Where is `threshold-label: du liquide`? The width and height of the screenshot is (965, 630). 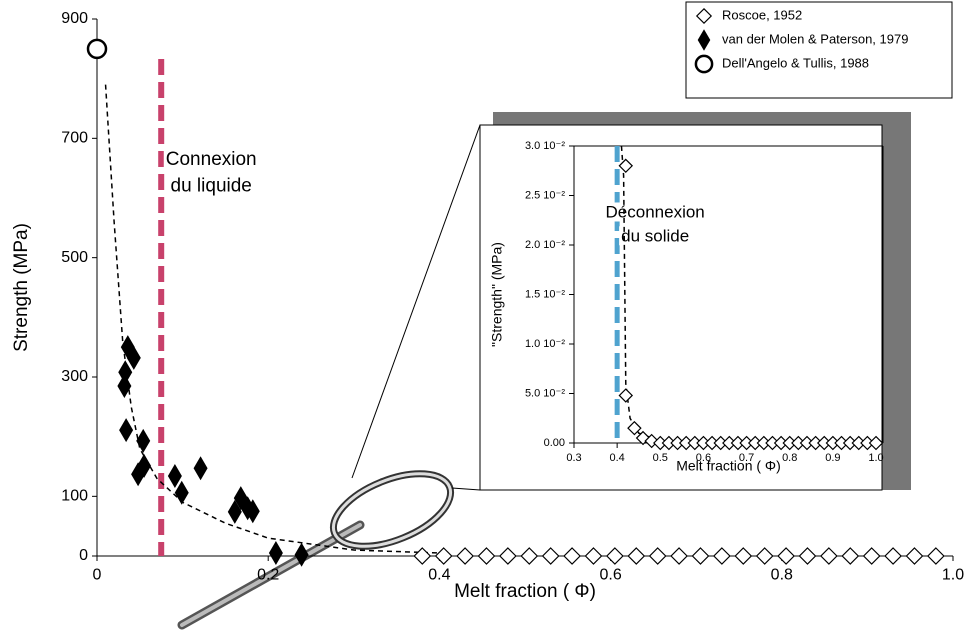
threshold-label: du liquide is located at coordinates (211, 186).